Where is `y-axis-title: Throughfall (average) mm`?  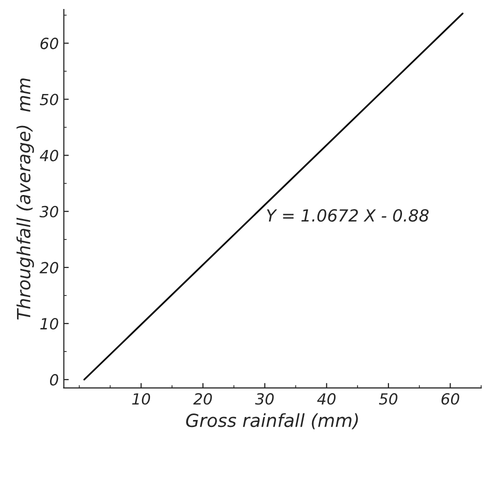
y-axis-title: Throughfall (average) mm is located at coordinates (25, 199).